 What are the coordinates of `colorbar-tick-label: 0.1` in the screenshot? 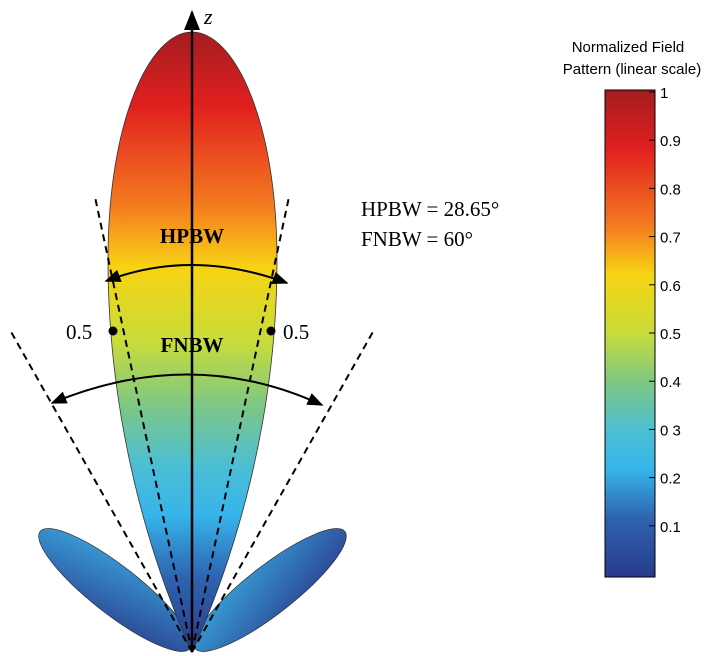 It's located at (670, 527).